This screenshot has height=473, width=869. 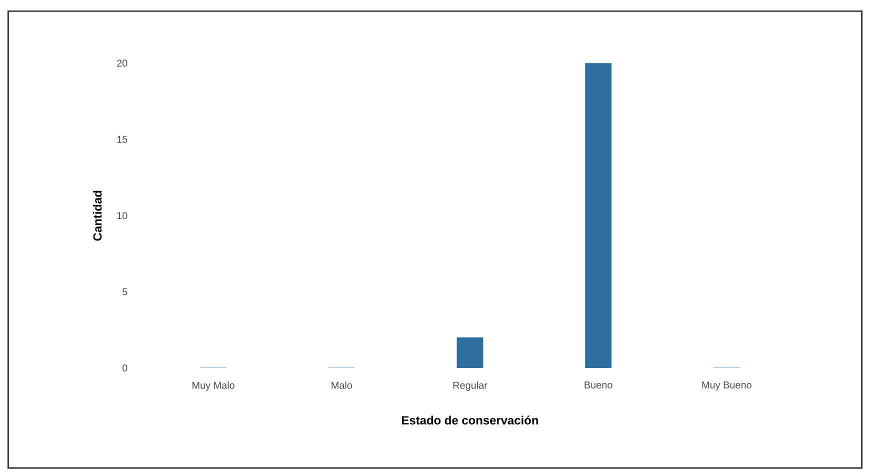 What do you see at coordinates (122, 216) in the screenshot?
I see `y-tick-label: 10` at bounding box center [122, 216].